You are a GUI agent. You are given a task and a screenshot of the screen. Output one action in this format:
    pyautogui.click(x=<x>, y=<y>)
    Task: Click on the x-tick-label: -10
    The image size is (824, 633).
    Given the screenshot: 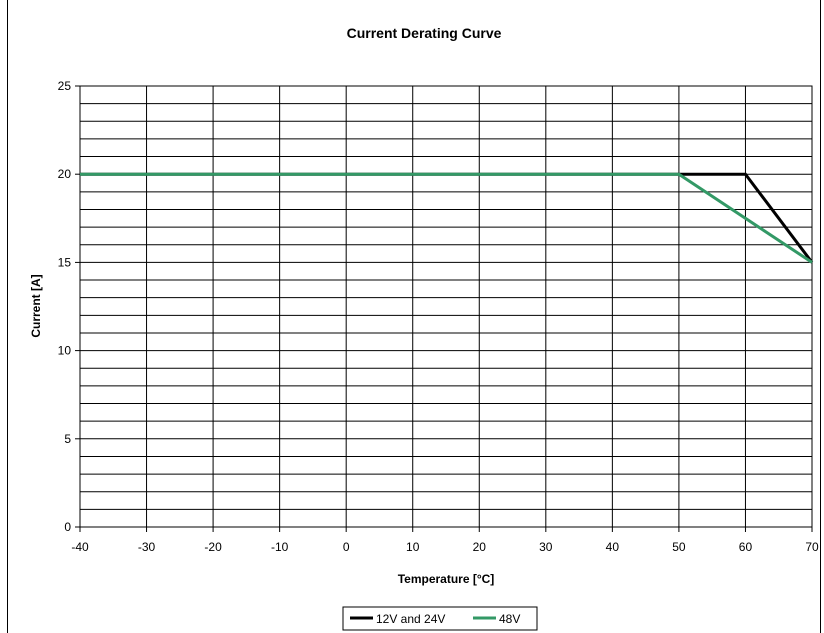 What is the action you would take?
    pyautogui.click(x=280, y=547)
    